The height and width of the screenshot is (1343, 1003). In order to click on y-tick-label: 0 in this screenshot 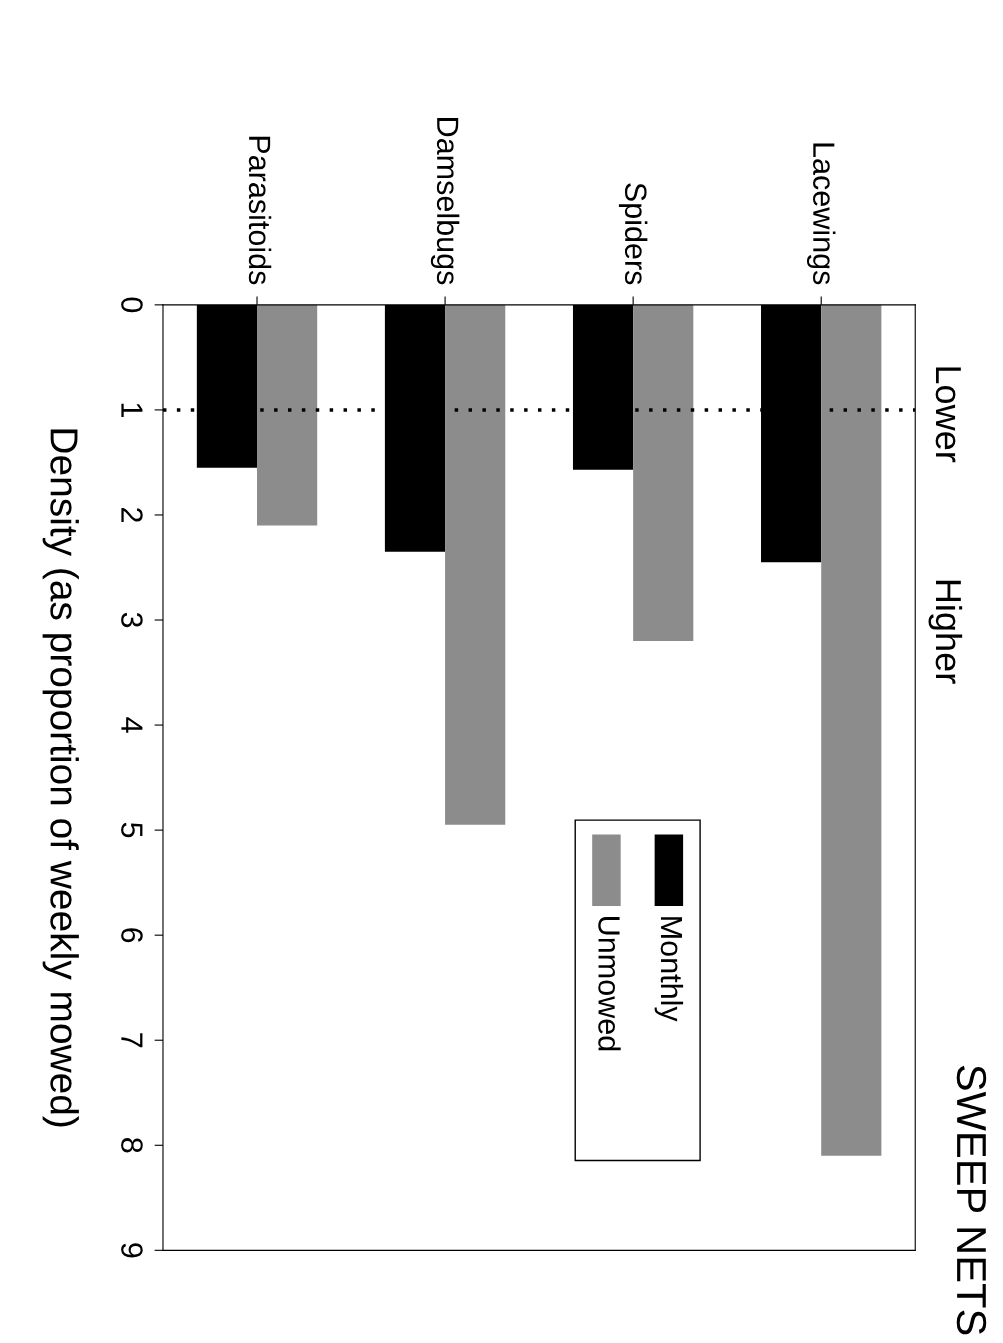, I will do `click(132, 305)`.